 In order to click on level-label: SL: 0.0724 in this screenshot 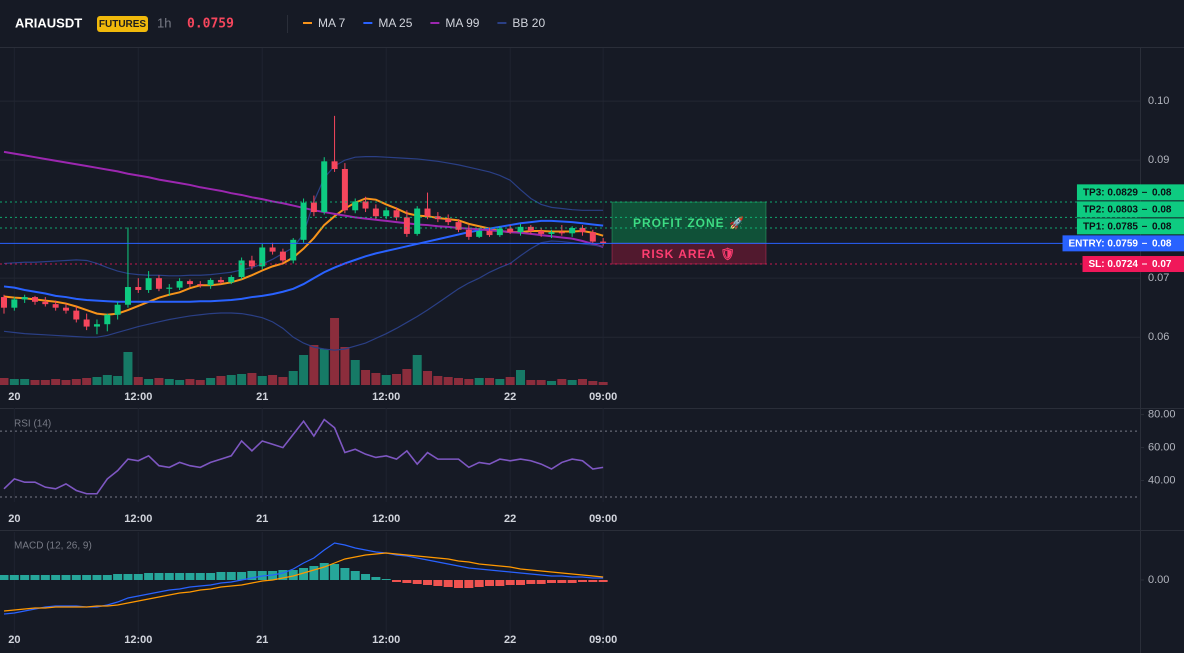, I will do `click(1114, 264)`.